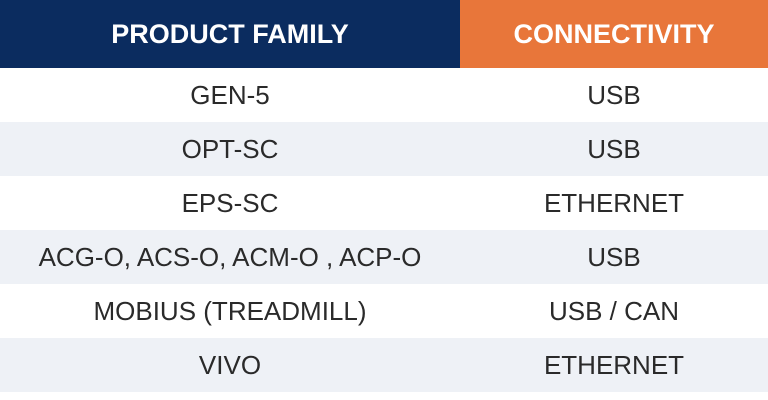 The height and width of the screenshot is (400, 768). What do you see at coordinates (384, 203) in the screenshot?
I see `table-row: EPS-SC ETHERNET` at bounding box center [384, 203].